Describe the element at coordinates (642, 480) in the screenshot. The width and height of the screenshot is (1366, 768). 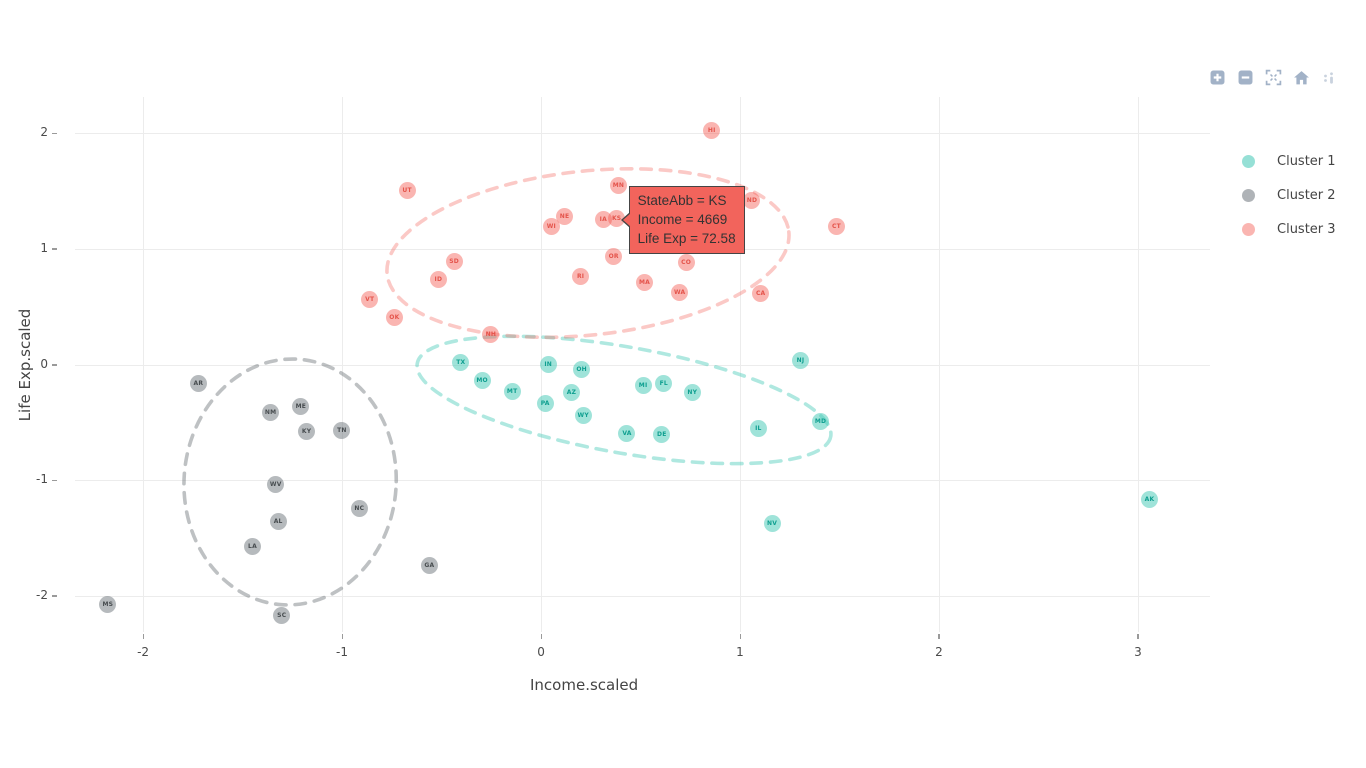
I see `y-gridline` at that location.